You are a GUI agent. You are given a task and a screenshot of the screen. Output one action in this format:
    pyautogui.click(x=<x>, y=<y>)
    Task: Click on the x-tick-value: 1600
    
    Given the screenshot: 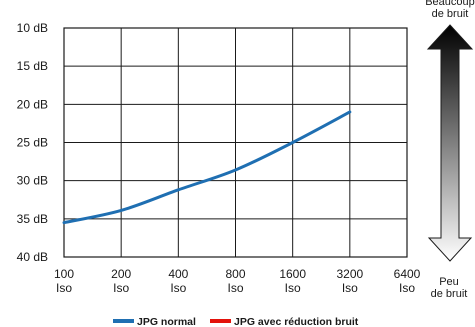 What is the action you would take?
    pyautogui.click(x=292, y=274)
    